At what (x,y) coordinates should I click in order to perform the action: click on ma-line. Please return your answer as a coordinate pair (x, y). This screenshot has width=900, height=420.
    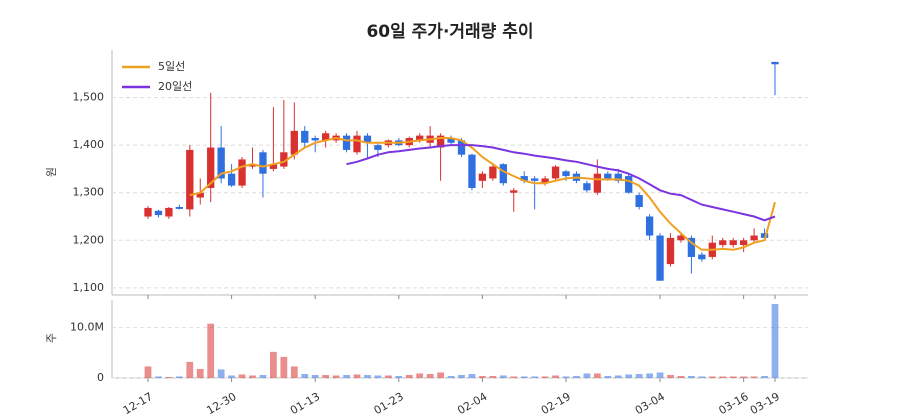
    Looking at the image, I should click on (561, 183).